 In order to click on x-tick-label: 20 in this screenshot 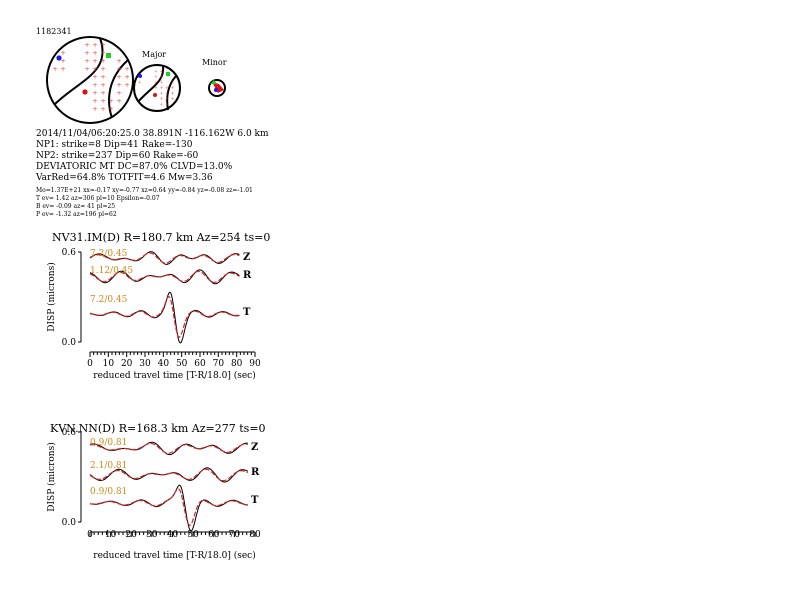, I will do `click(127, 364)`.